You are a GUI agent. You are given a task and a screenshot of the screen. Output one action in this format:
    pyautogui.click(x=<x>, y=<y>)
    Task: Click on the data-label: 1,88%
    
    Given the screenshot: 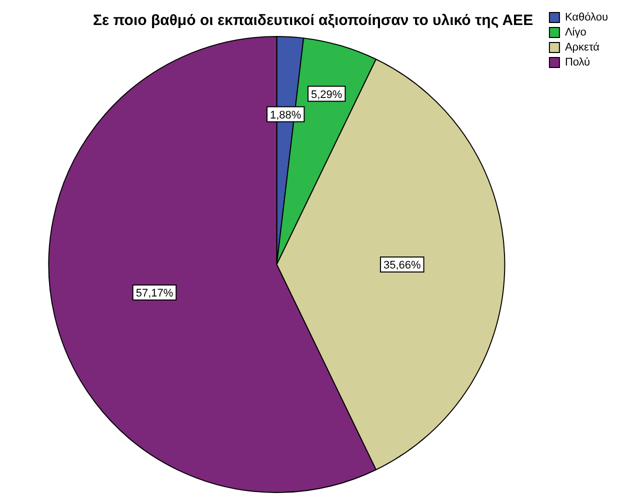 What is the action you would take?
    pyautogui.click(x=286, y=115)
    